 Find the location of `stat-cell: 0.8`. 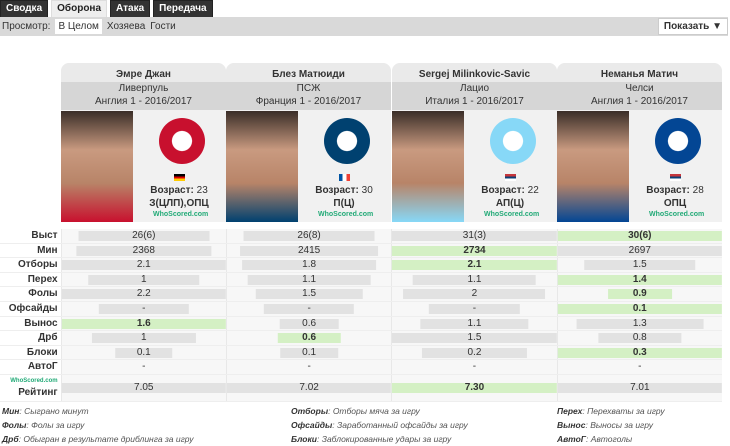

stat-cell: 0.8 is located at coordinates (639, 338).